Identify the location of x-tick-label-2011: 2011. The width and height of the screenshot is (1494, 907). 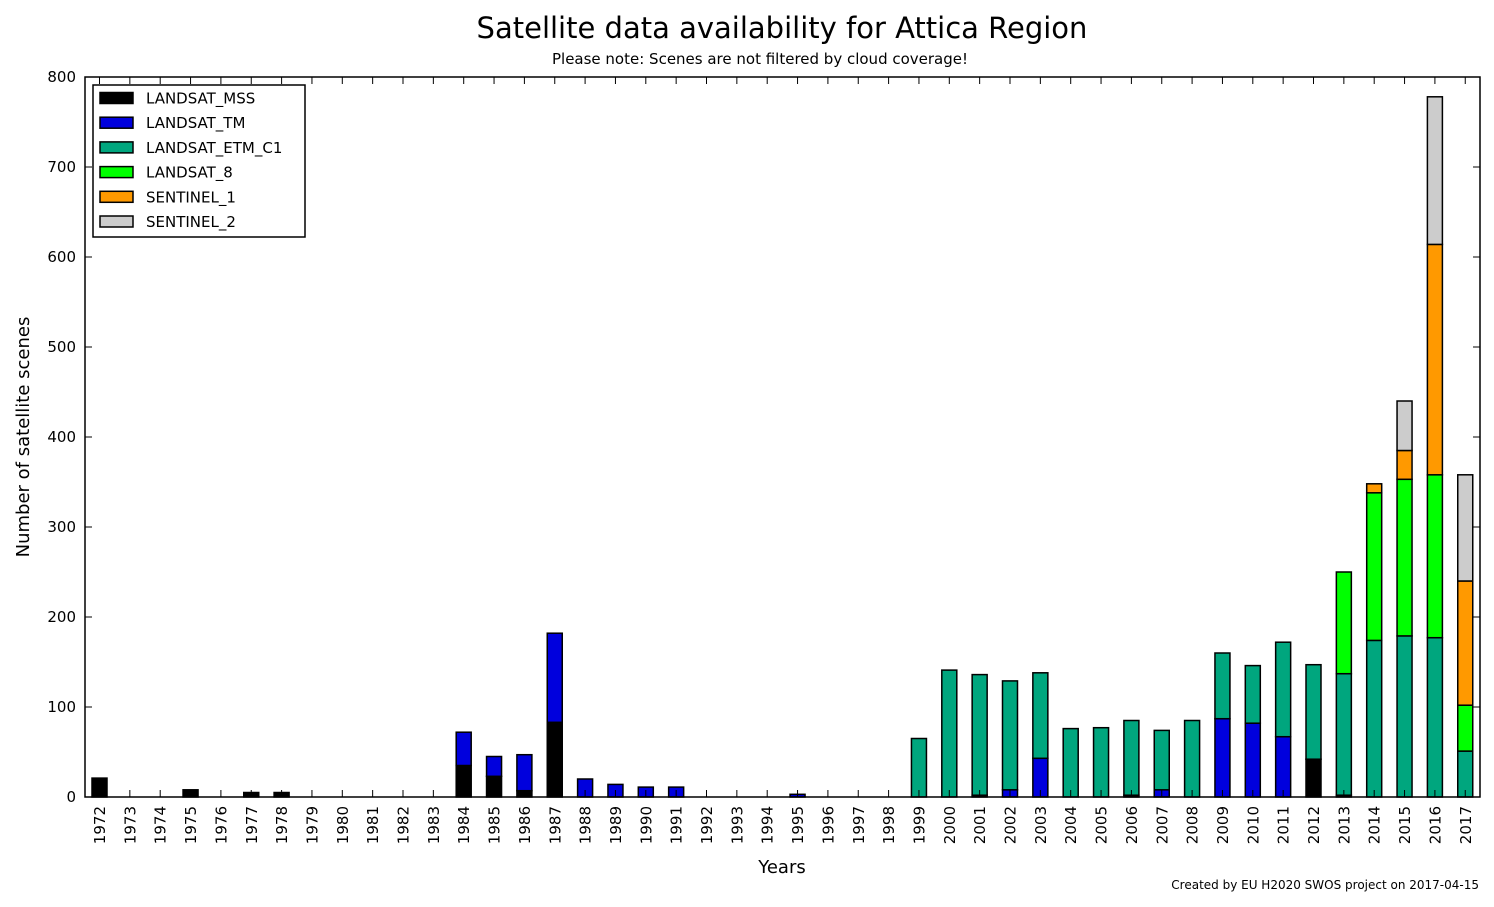
(1284, 825).